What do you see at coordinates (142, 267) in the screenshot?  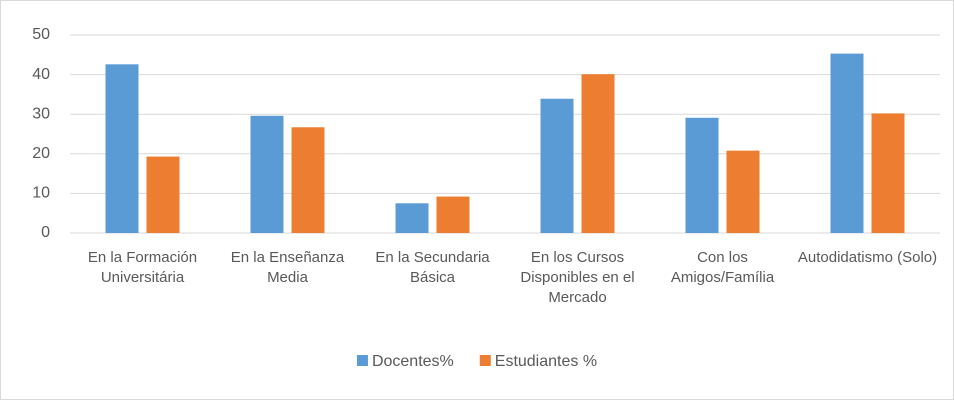 I see `x-tick-label: En la Formación Universitária` at bounding box center [142, 267].